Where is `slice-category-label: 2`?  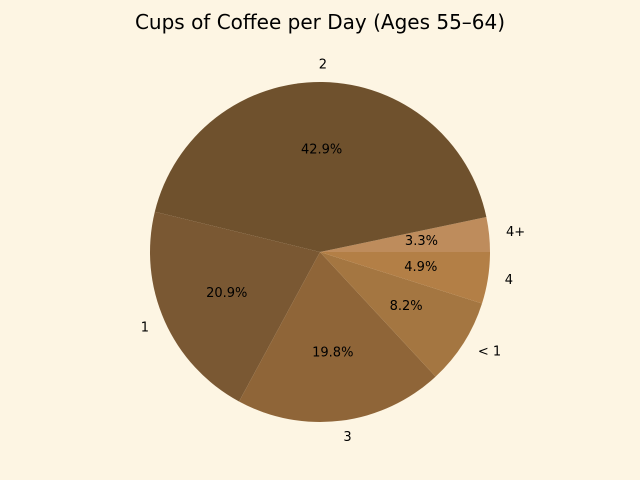 slice-category-label: 2 is located at coordinates (323, 65).